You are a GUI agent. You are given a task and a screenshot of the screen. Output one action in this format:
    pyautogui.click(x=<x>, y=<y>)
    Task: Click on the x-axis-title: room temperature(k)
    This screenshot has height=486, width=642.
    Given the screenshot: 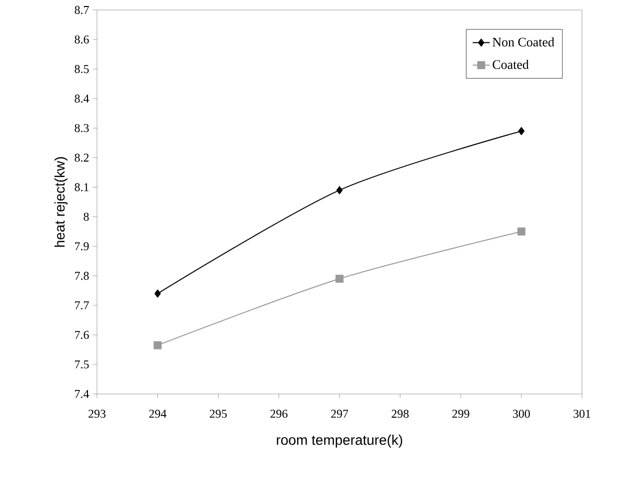 What is the action you would take?
    pyautogui.click(x=339, y=441)
    